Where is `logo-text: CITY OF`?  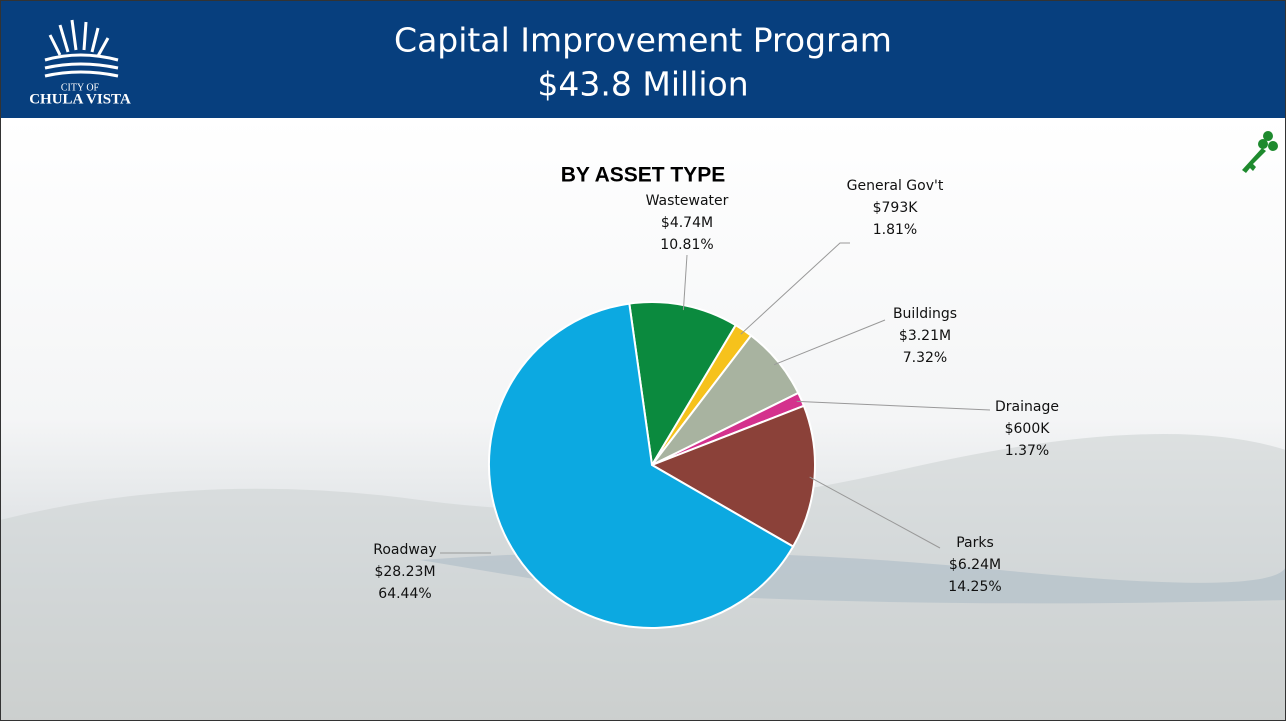 logo-text: CITY OF is located at coordinates (80, 87).